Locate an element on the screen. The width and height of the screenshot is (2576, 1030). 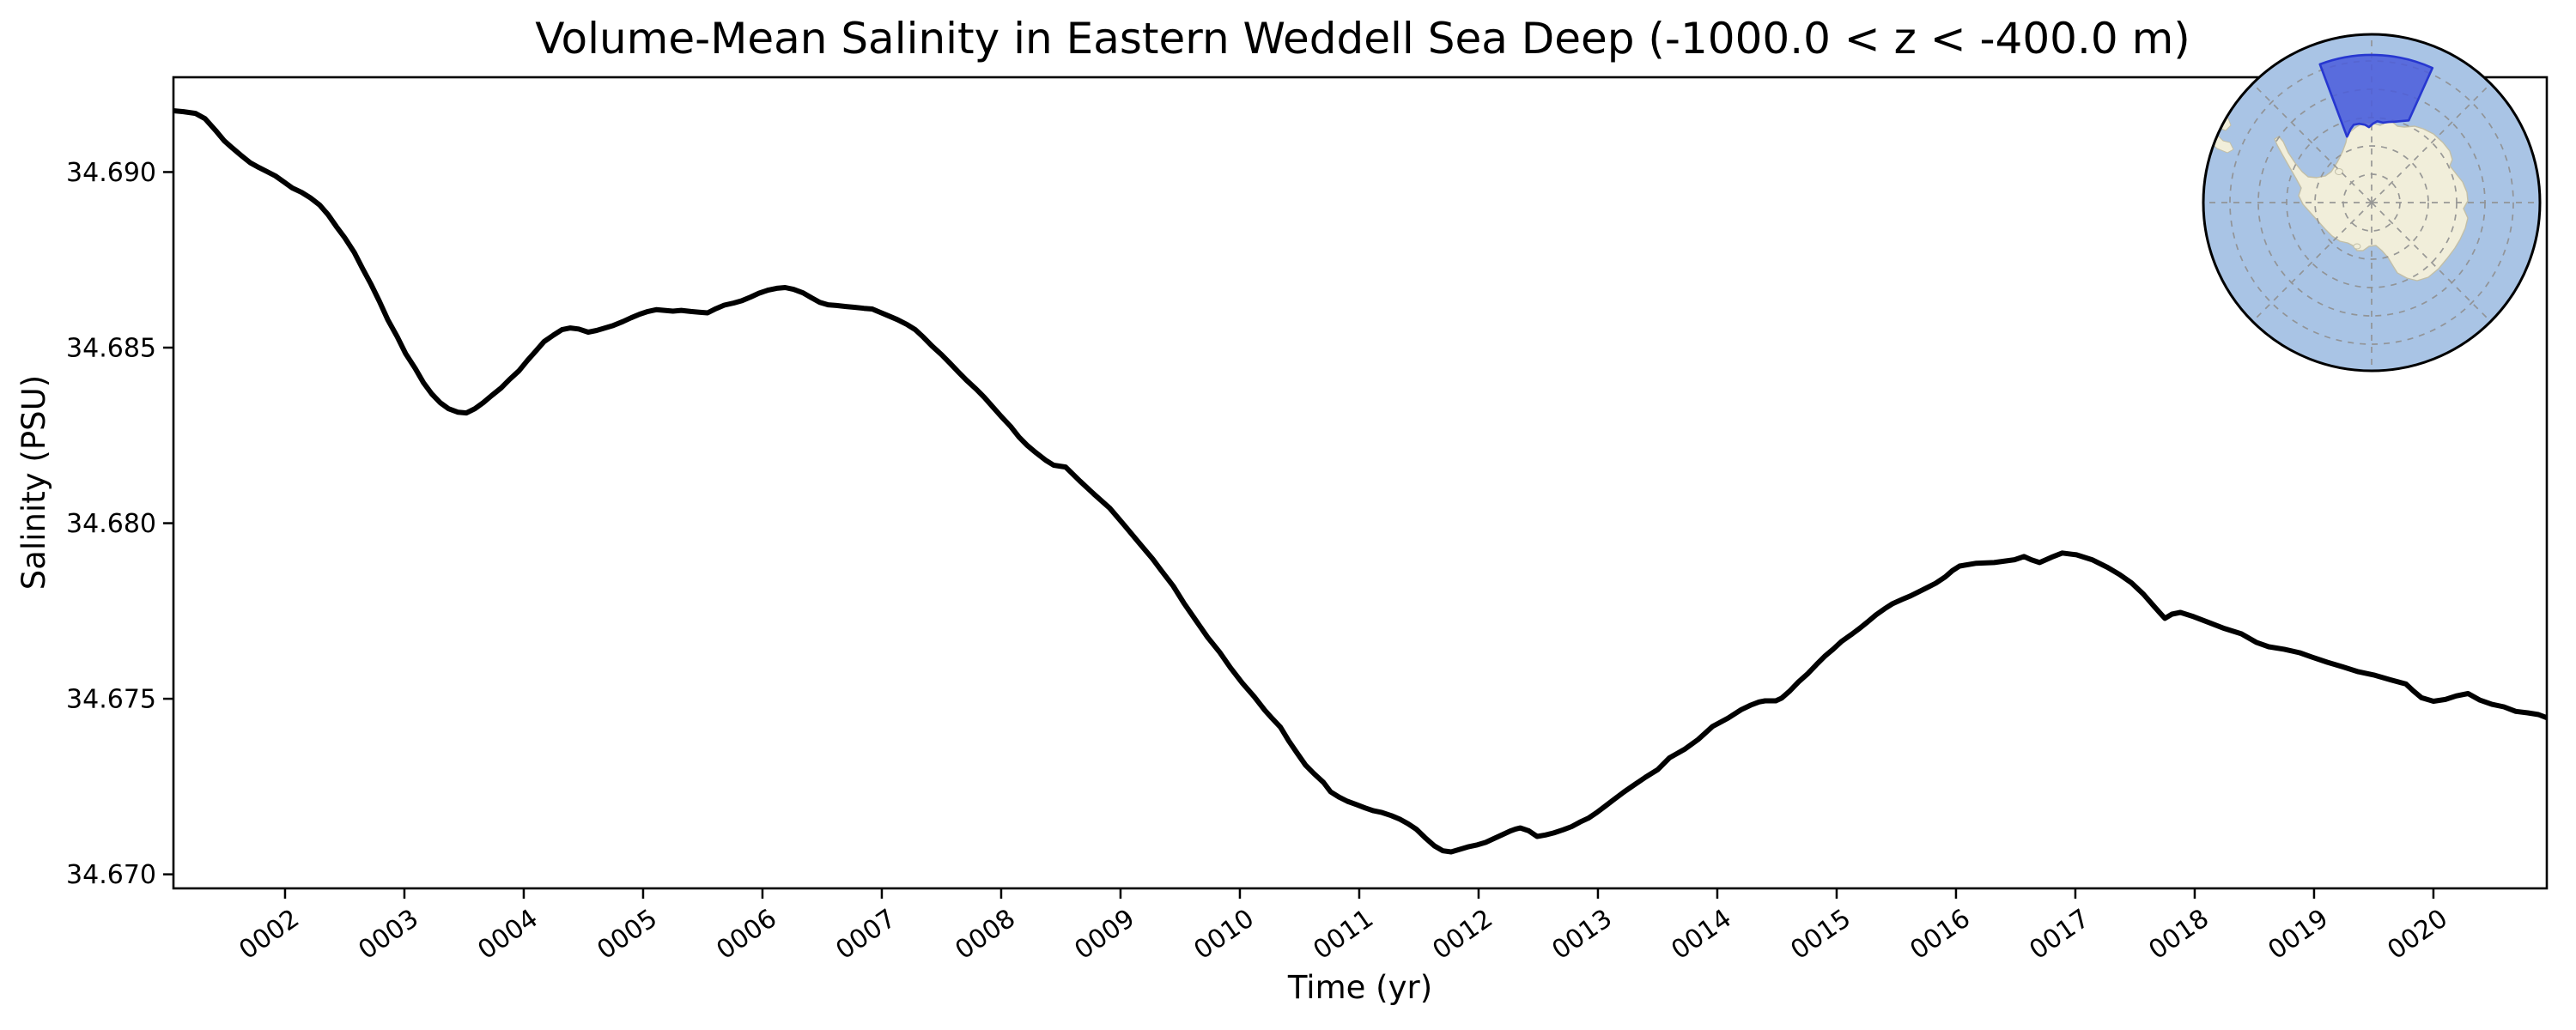
x-tick-label: 0006 is located at coordinates (746, 935).